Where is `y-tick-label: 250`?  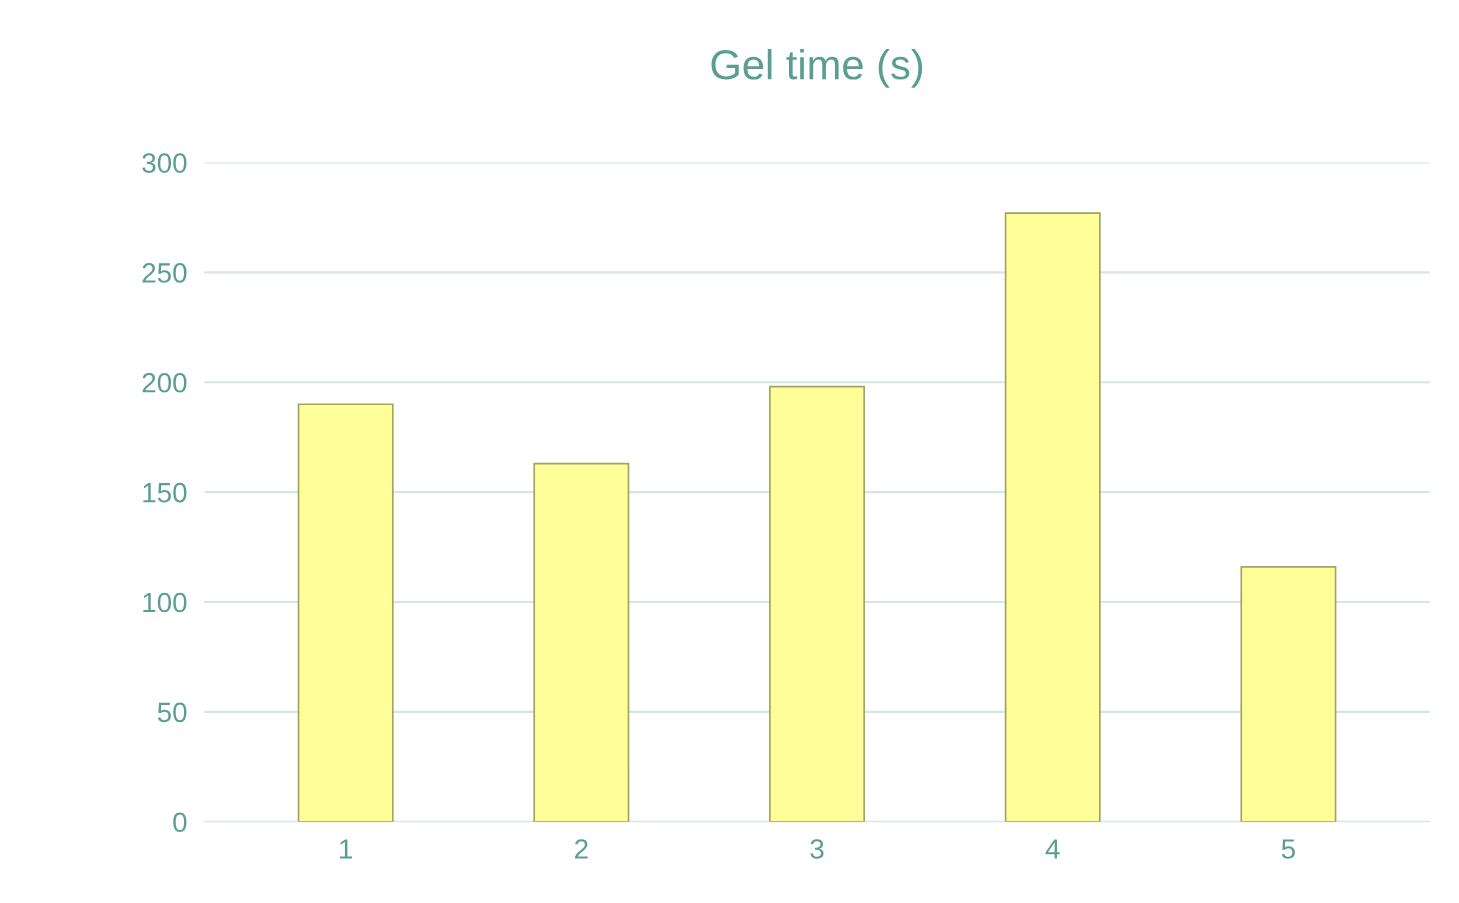
y-tick-label: 250 is located at coordinates (164, 273).